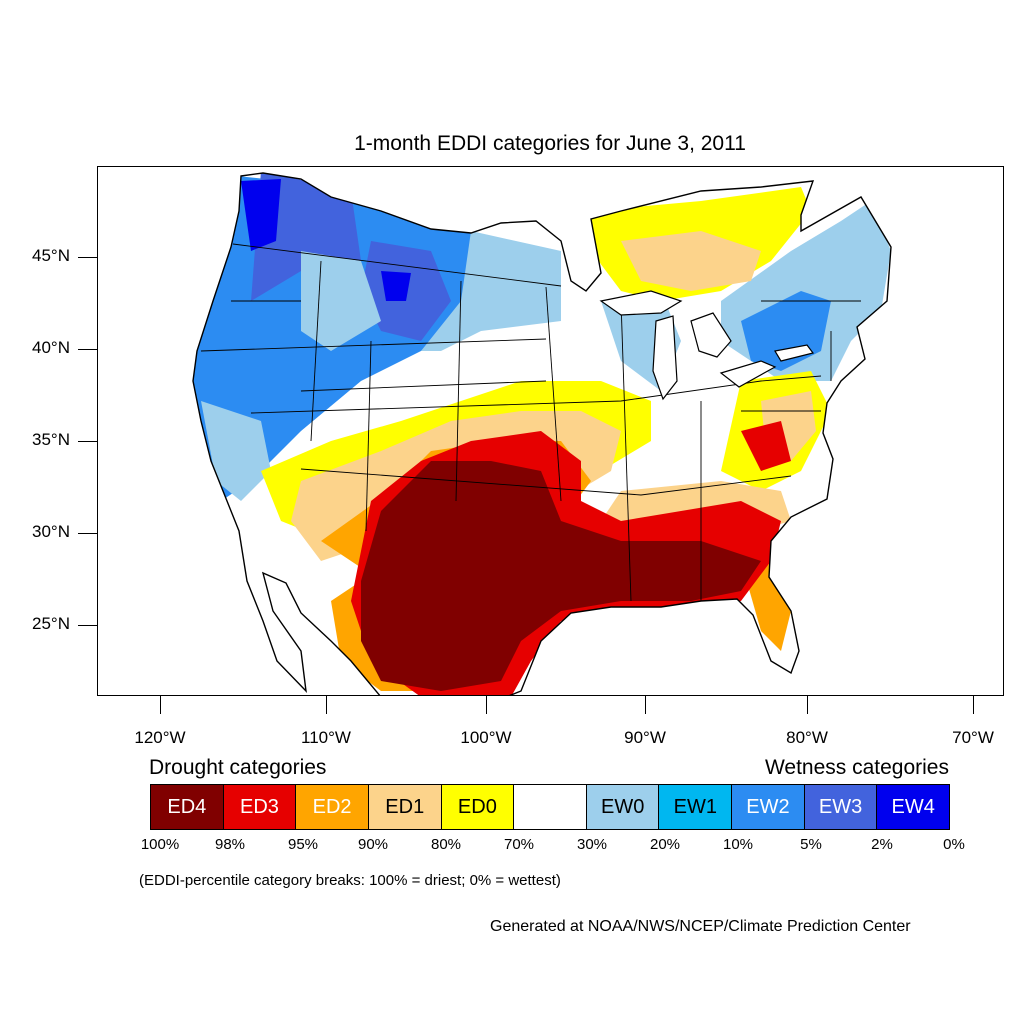 The image size is (1024, 1024). What do you see at coordinates (51, 347) in the screenshot?
I see `lat-label-40: 40°N` at bounding box center [51, 347].